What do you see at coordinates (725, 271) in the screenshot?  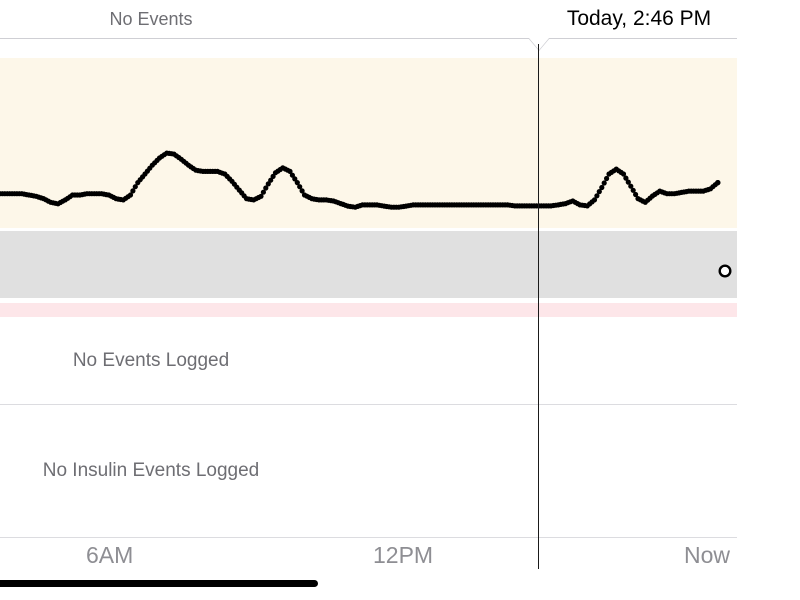 I see `latest-reading-marker` at bounding box center [725, 271].